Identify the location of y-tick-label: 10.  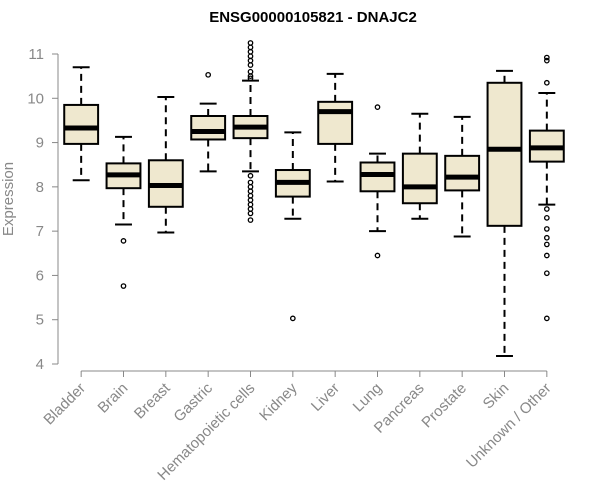
(35, 98).